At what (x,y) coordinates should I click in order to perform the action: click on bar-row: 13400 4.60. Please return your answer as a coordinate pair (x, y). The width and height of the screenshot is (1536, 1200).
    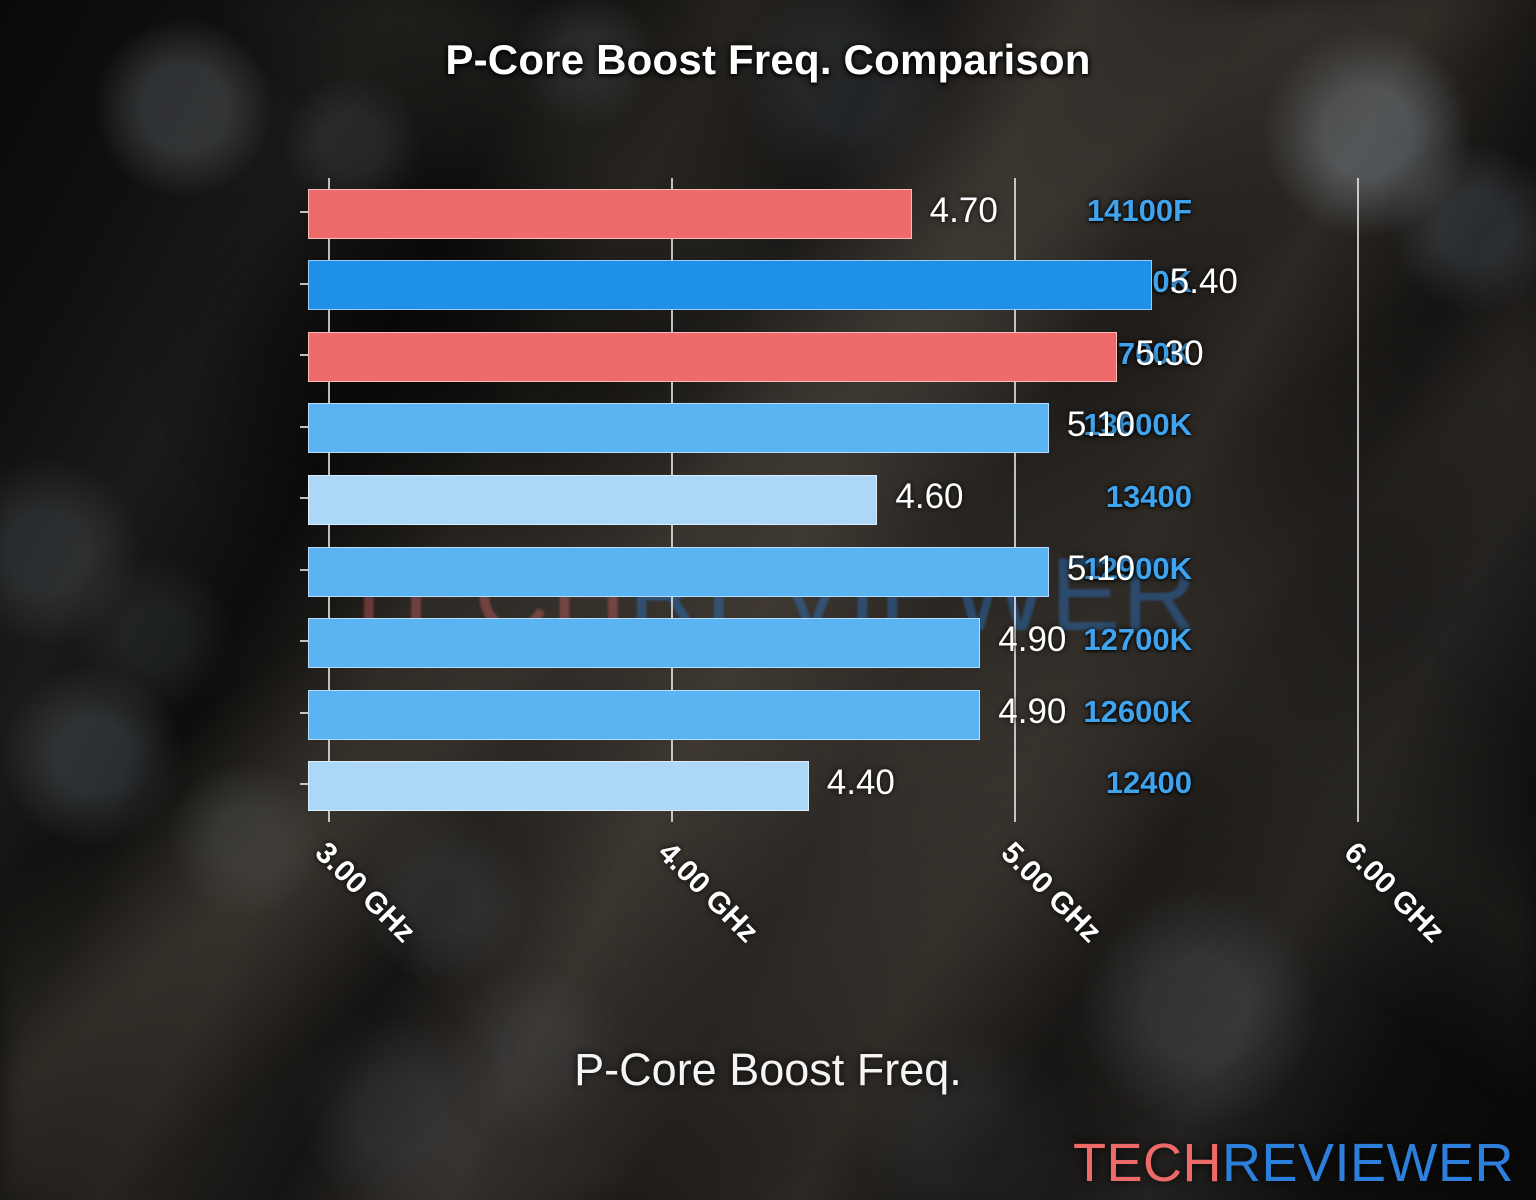
    Looking at the image, I should click on (904, 500).